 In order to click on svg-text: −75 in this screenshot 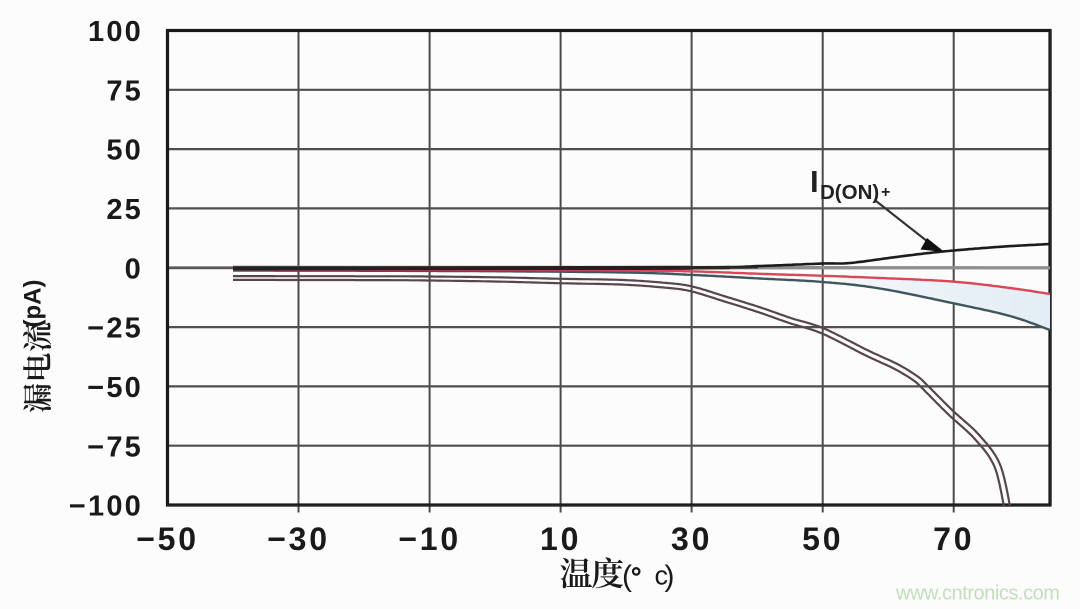, I will do `click(115, 447)`.